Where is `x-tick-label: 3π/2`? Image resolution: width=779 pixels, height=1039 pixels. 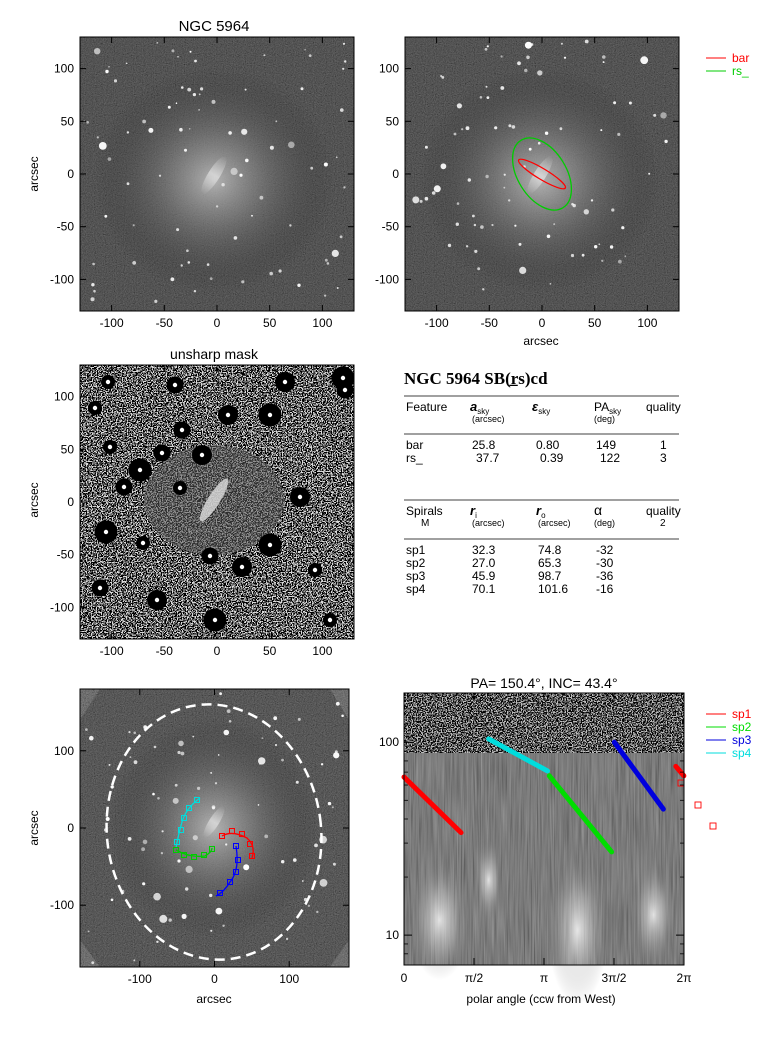
x-tick-label: 3π/2 is located at coordinates (614, 978).